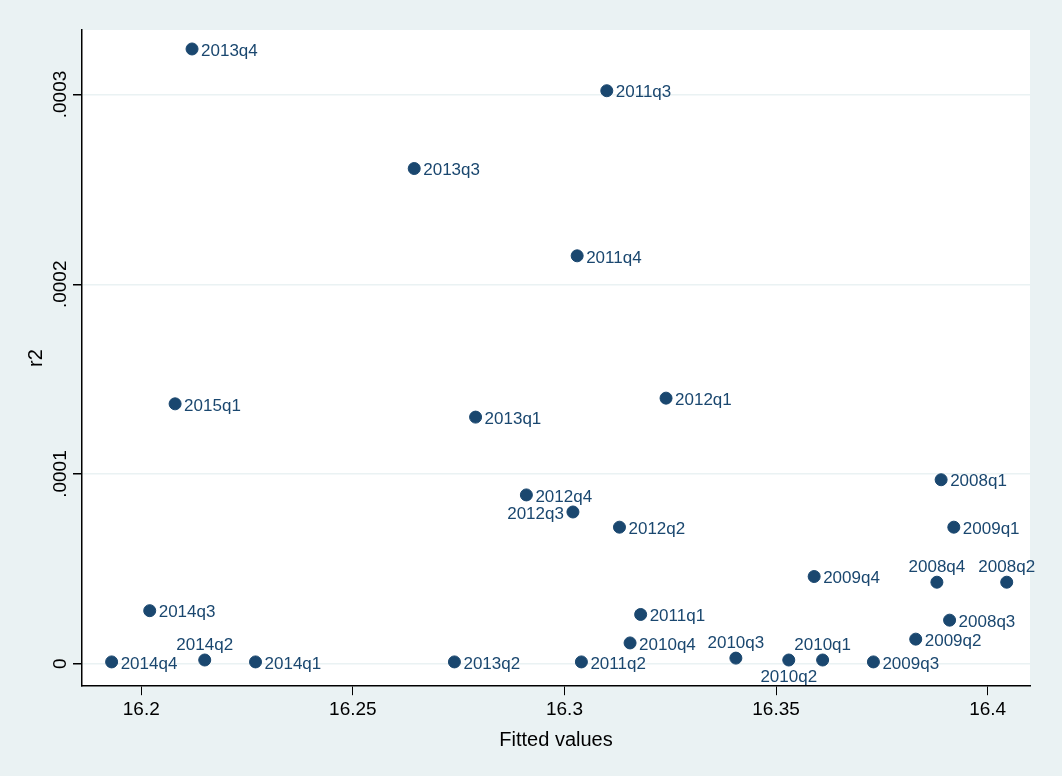 This screenshot has width=1062, height=776. Describe the element at coordinates (736, 642) in the screenshot. I see `data-label: 2010q3` at that location.